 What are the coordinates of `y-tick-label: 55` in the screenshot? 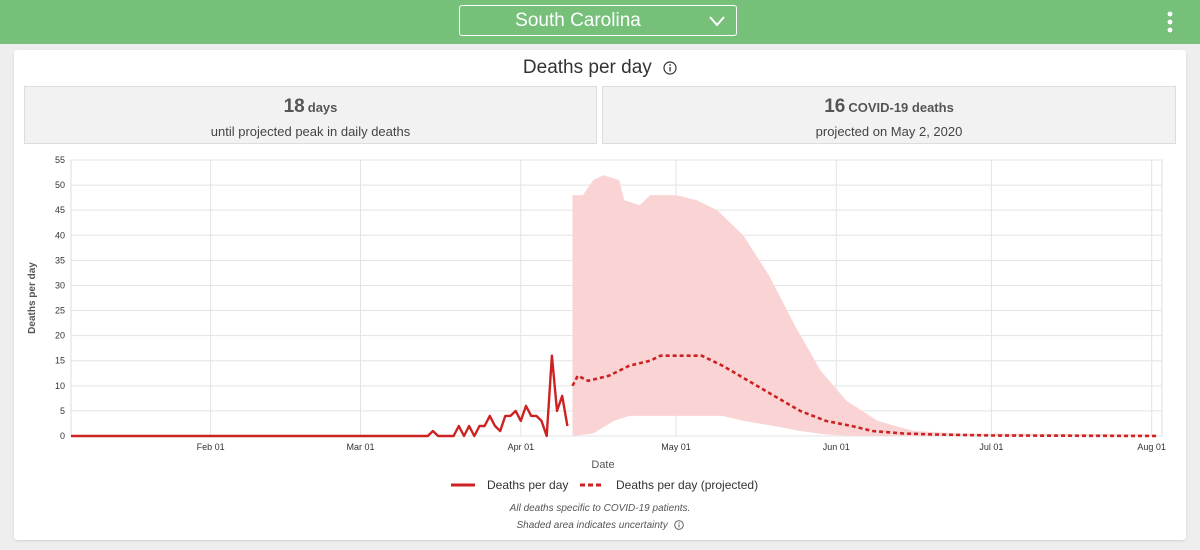 It's located at (60, 160).